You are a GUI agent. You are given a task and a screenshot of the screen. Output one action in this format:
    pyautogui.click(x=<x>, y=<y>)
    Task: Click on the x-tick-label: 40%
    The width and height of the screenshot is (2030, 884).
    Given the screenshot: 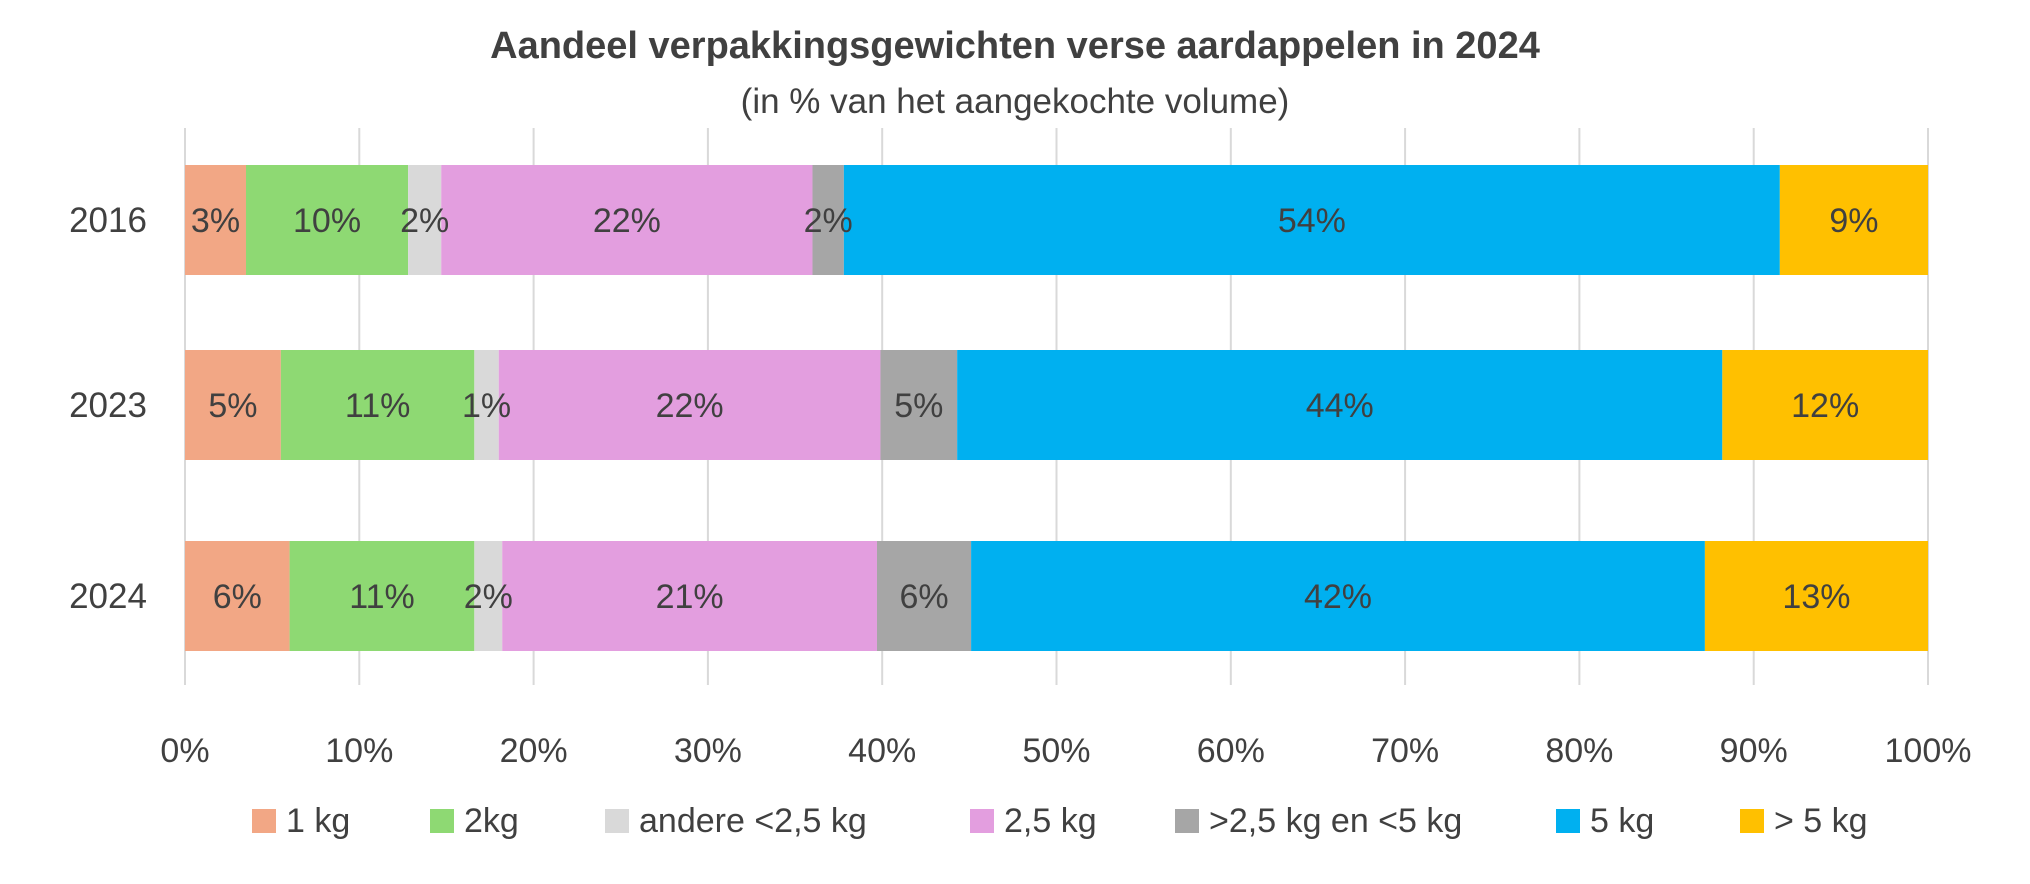 What is the action you would take?
    pyautogui.click(x=882, y=751)
    